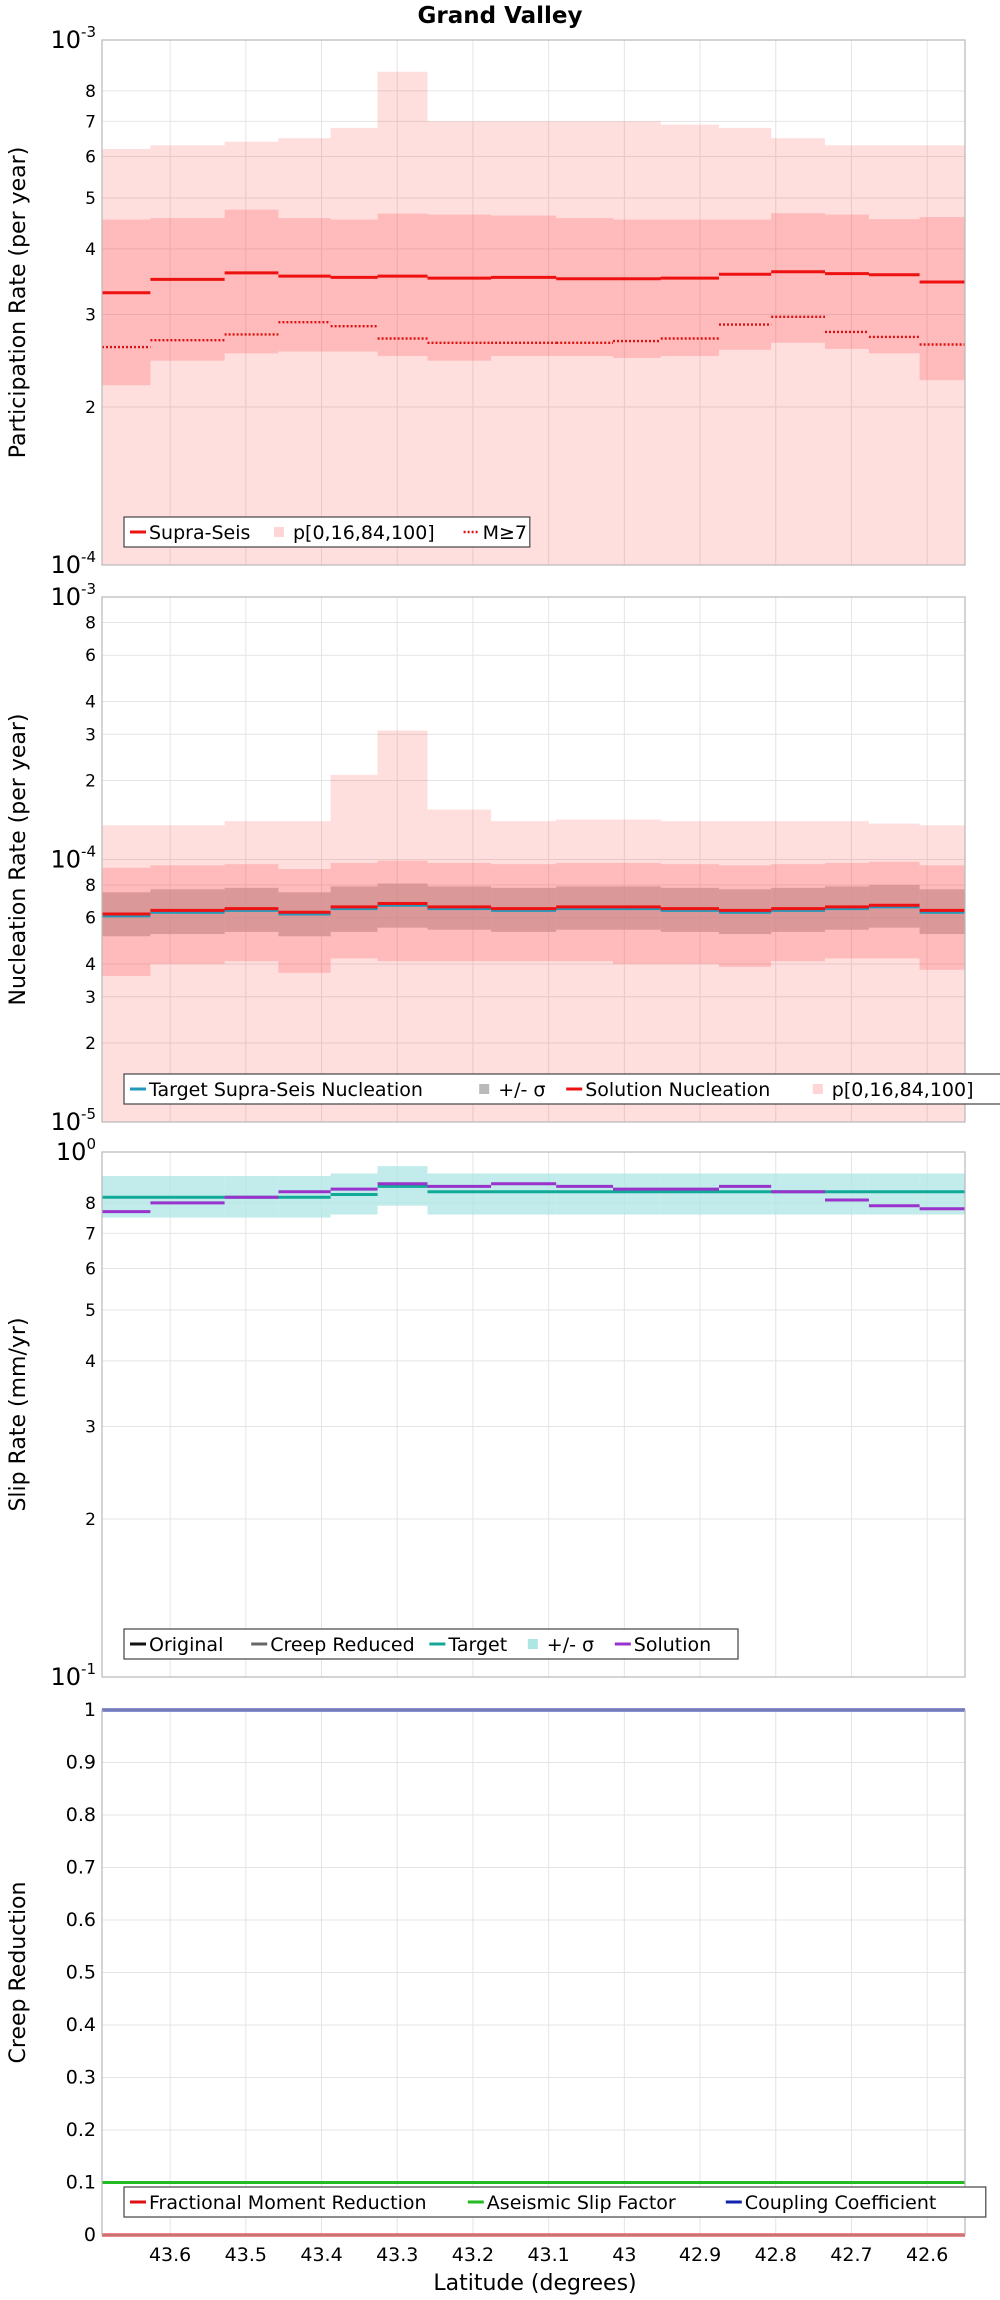 The width and height of the screenshot is (1000, 2300). What do you see at coordinates (81, 1920) in the screenshot?
I see `y-tick-label: 0.6` at bounding box center [81, 1920].